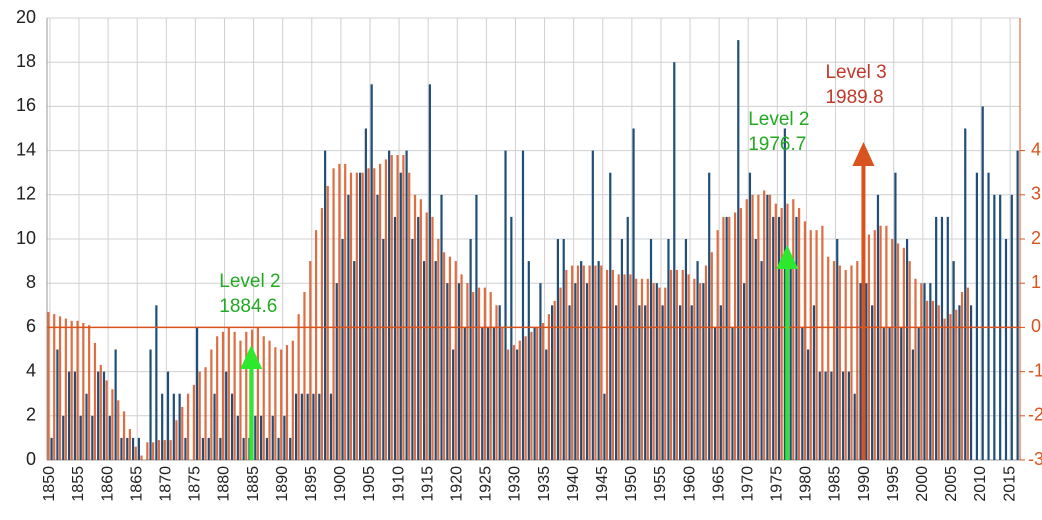 The image size is (1042, 520). What do you see at coordinates (1035, 459) in the screenshot?
I see `y2-tick-label: -3` at bounding box center [1035, 459].